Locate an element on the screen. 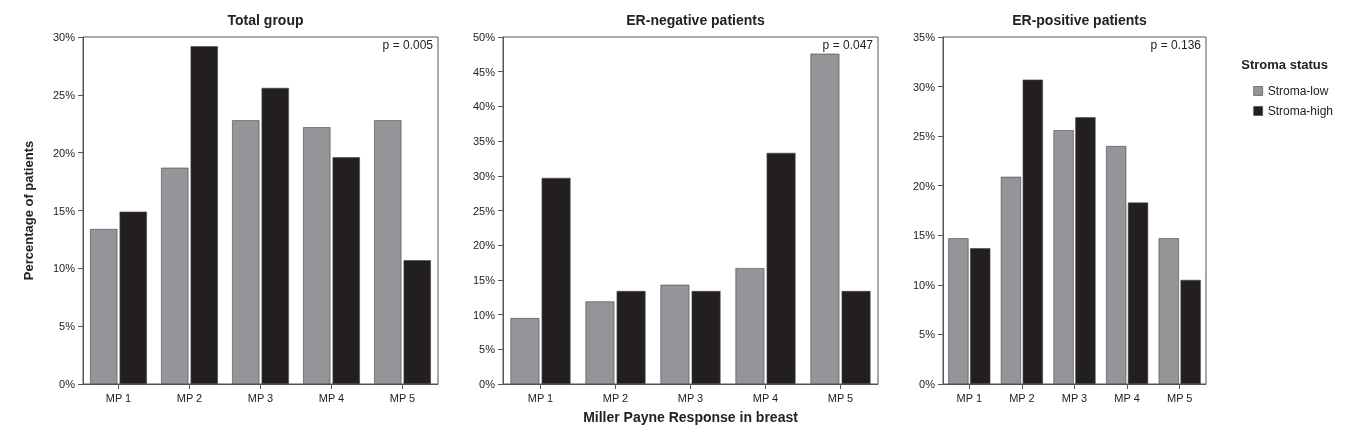  chart-title: Total group is located at coordinates (265, 20).